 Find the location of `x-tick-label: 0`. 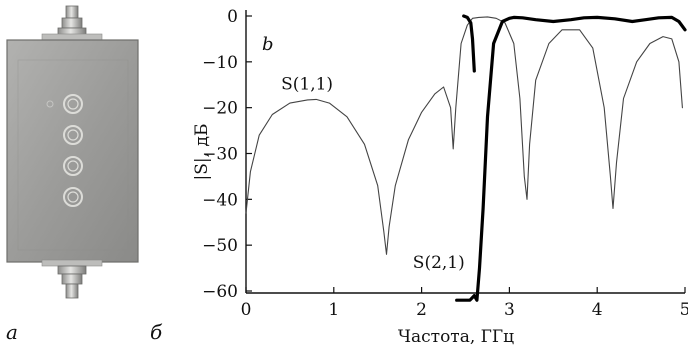

x-tick-label: 0 is located at coordinates (246, 310).